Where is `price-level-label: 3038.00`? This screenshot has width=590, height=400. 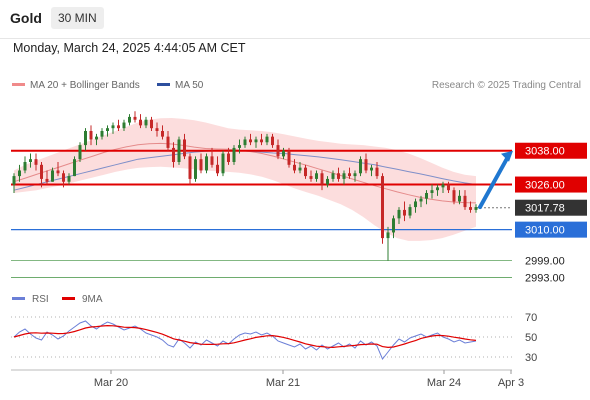
price-level-label: 3038.00 is located at coordinates (545, 152).